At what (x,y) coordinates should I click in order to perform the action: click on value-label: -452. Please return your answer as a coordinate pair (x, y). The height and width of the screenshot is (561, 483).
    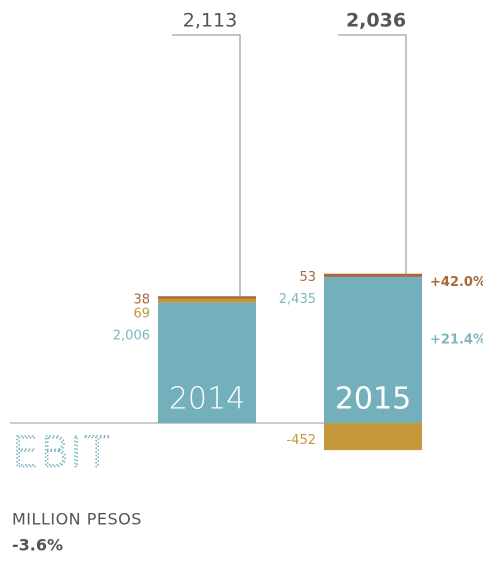
    Looking at the image, I should click on (301, 440).